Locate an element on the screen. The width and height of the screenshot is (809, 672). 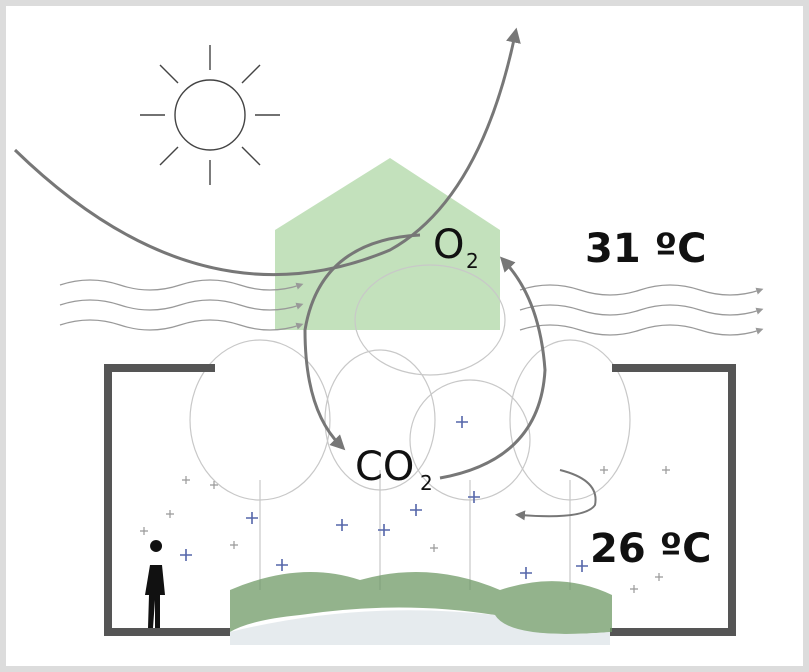
house-shape is located at coordinates (387, 244).